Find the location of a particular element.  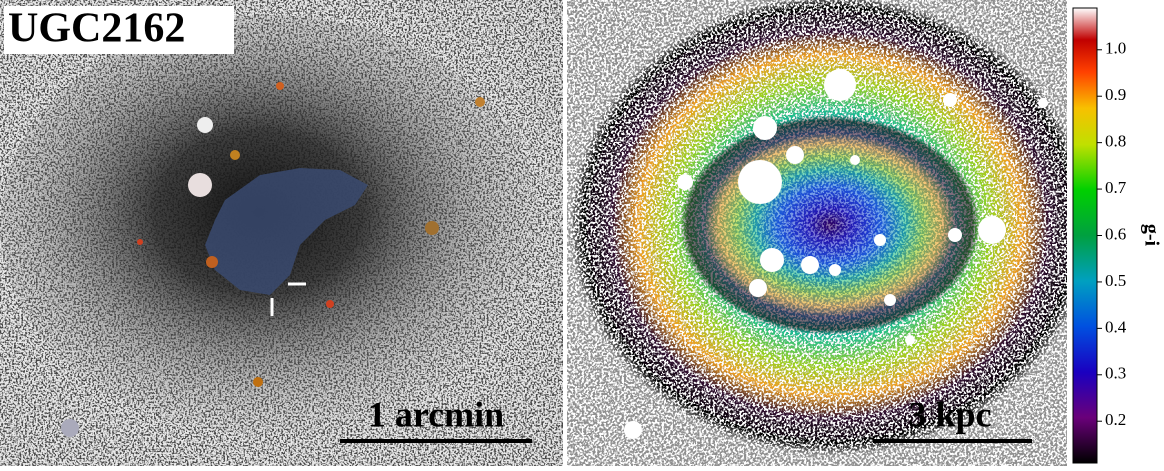

colorbar-tick-label: 0.7 is located at coordinates (1116, 187).